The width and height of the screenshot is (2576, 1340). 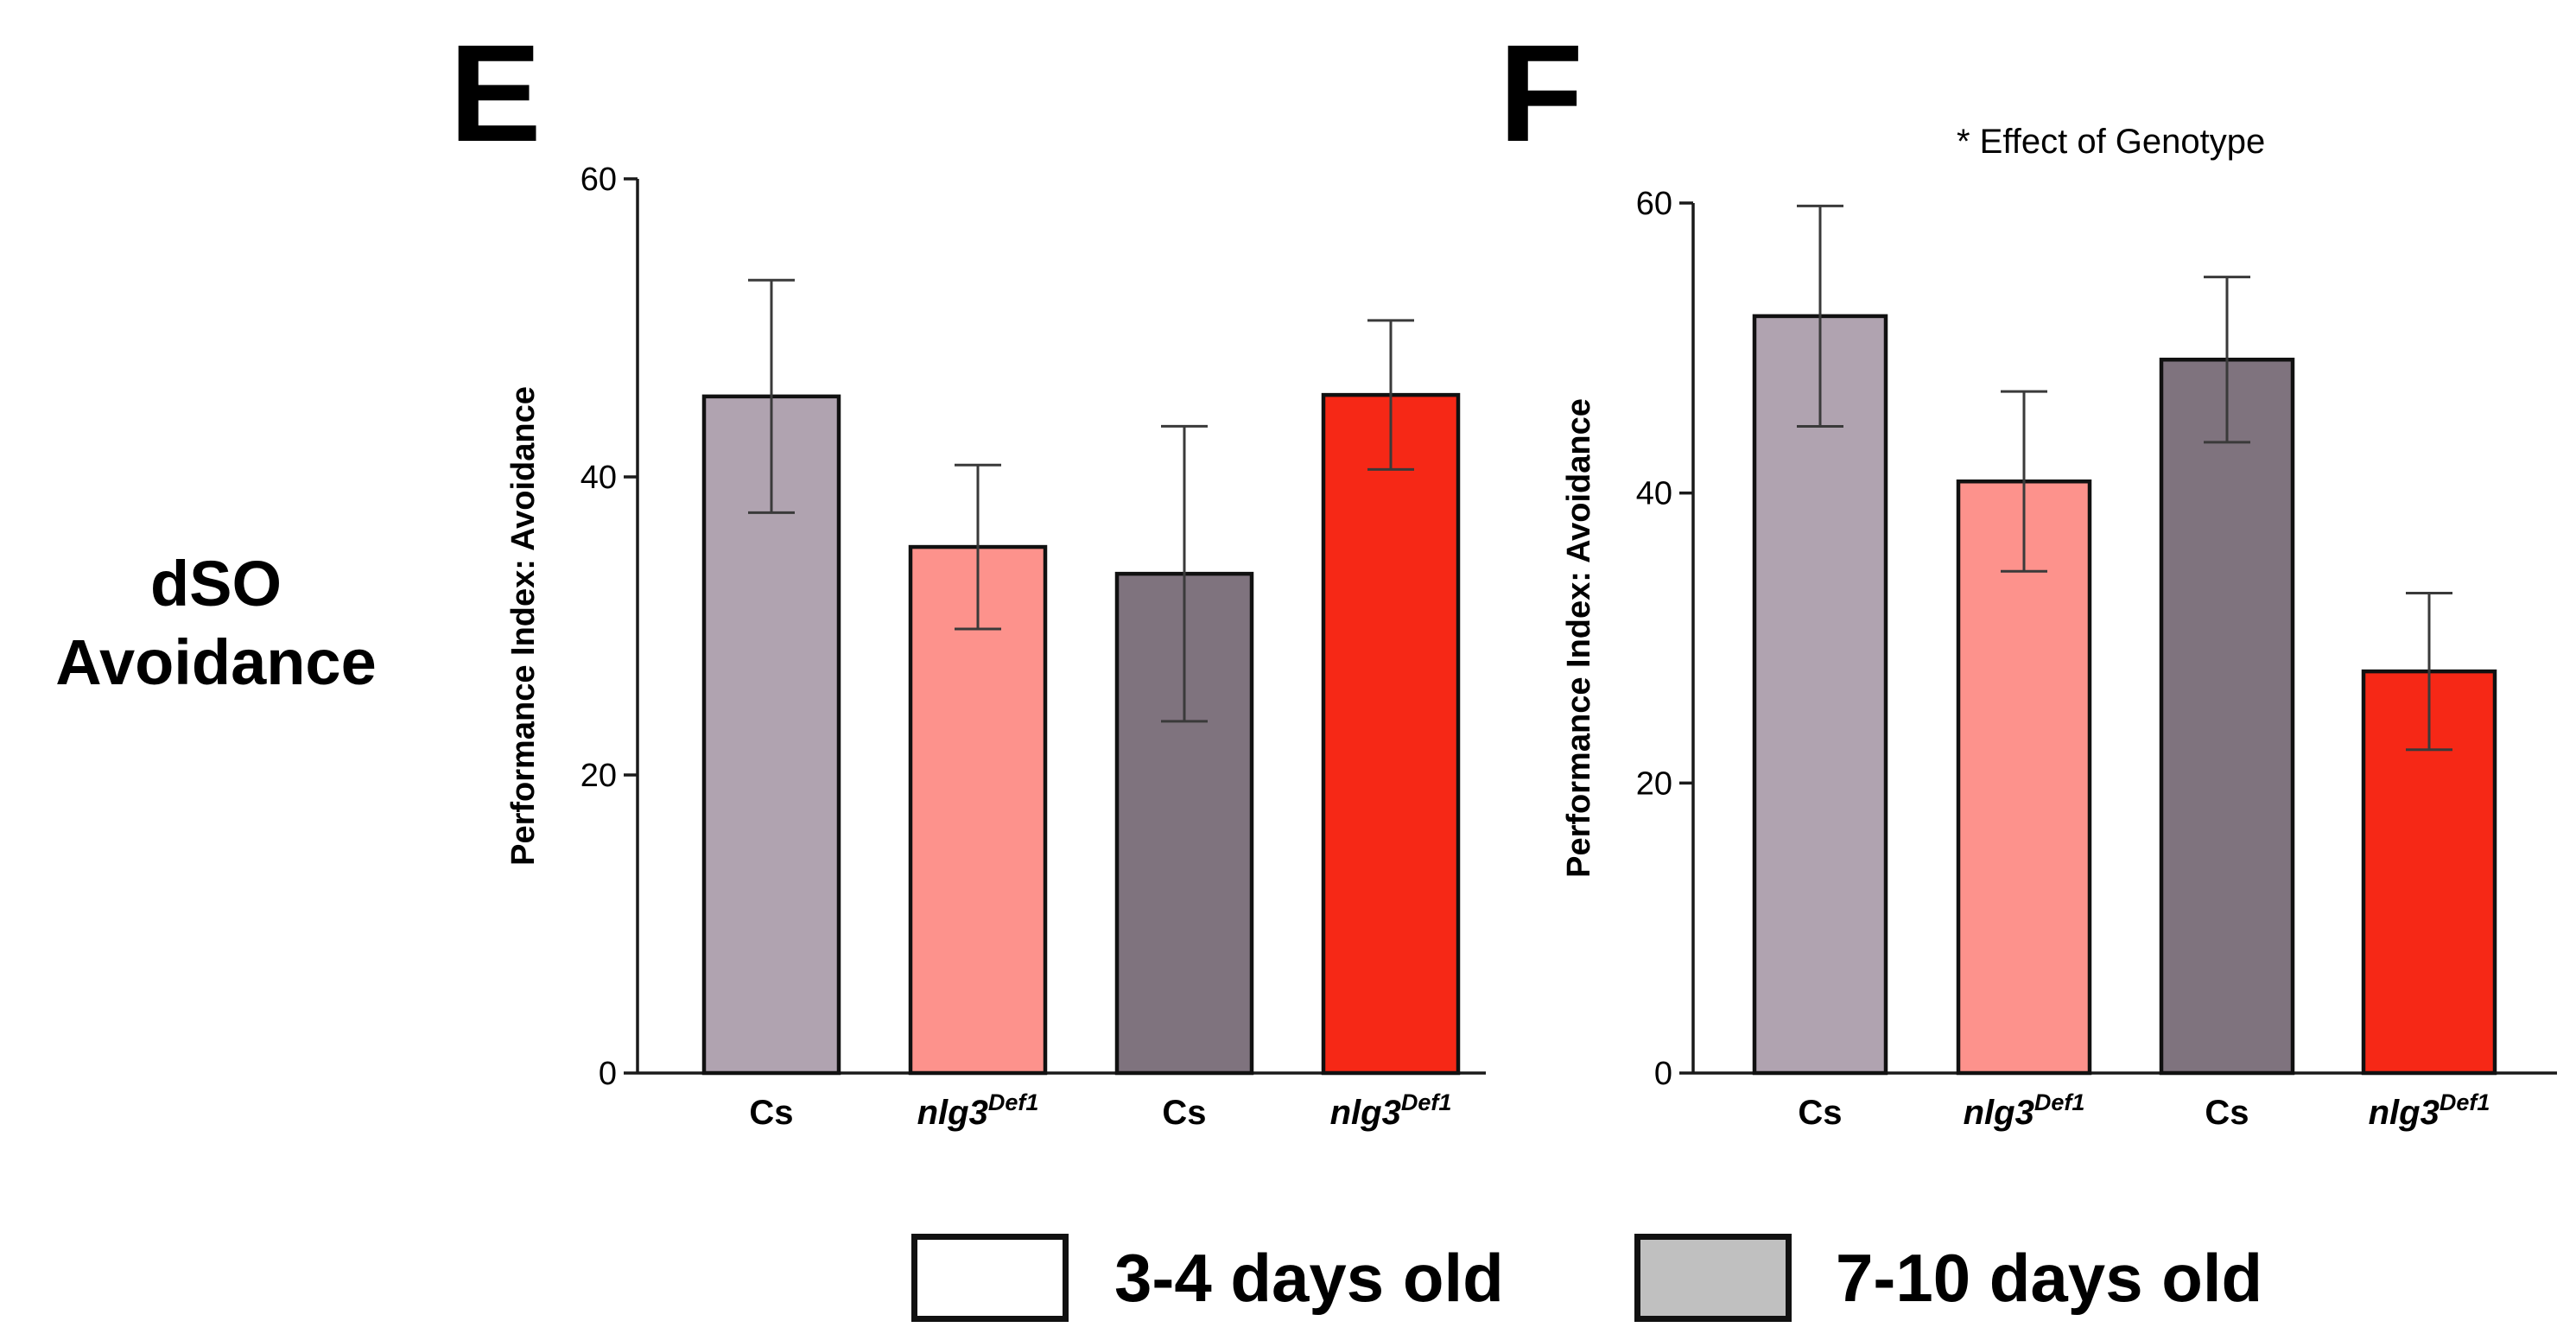 What do you see at coordinates (990, 1278) in the screenshot?
I see `legend-swatch-young` at bounding box center [990, 1278].